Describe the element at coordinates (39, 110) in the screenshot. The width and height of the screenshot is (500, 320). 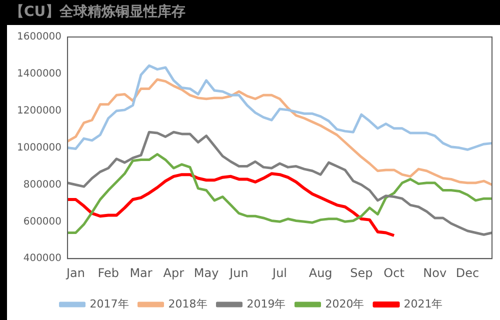
I see `y-tick-label: 1200000` at that location.